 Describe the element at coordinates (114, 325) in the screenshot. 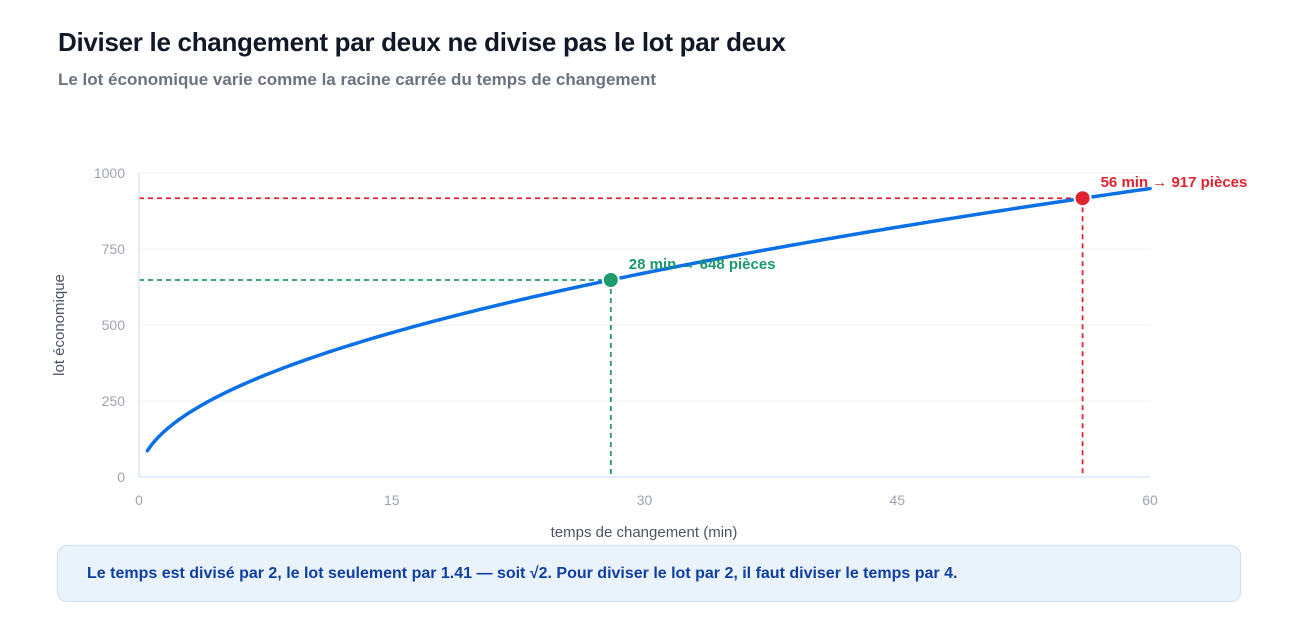

I see `y-tick-label: 500` at that location.